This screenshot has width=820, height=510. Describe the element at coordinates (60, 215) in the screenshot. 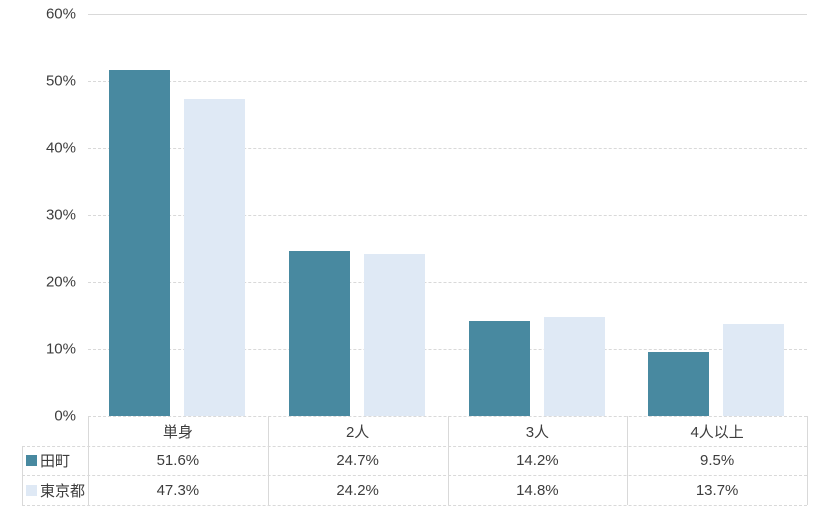

I see `y-axis-label: 30%` at that location.